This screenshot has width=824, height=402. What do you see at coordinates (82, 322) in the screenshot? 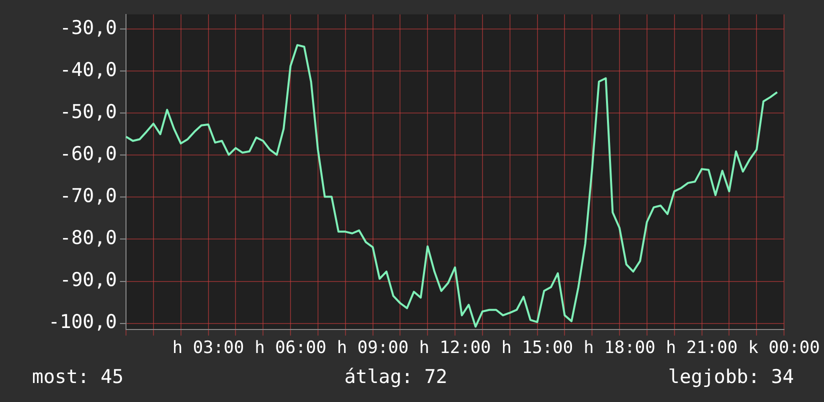
I see `y-tick-label: -100,0` at bounding box center [82, 322].